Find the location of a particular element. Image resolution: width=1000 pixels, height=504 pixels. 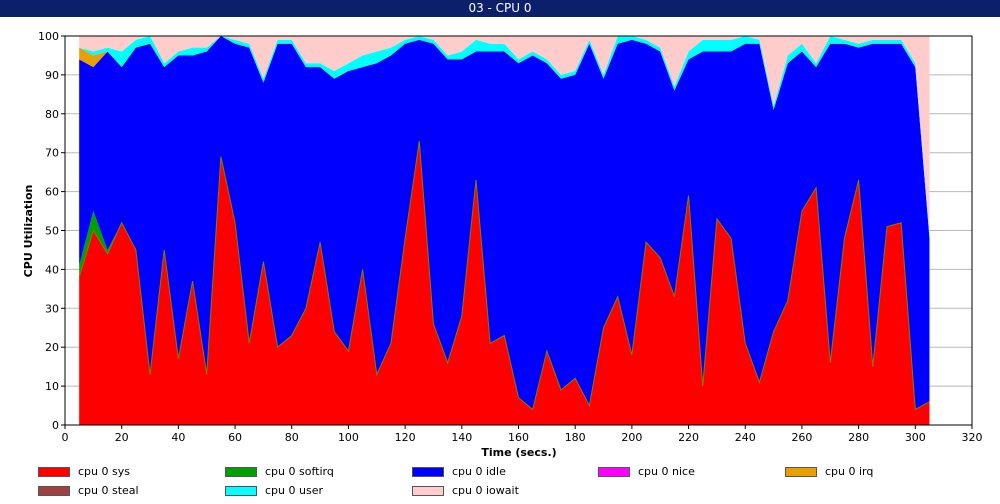

y-tick-label: 30 is located at coordinates (52, 308).